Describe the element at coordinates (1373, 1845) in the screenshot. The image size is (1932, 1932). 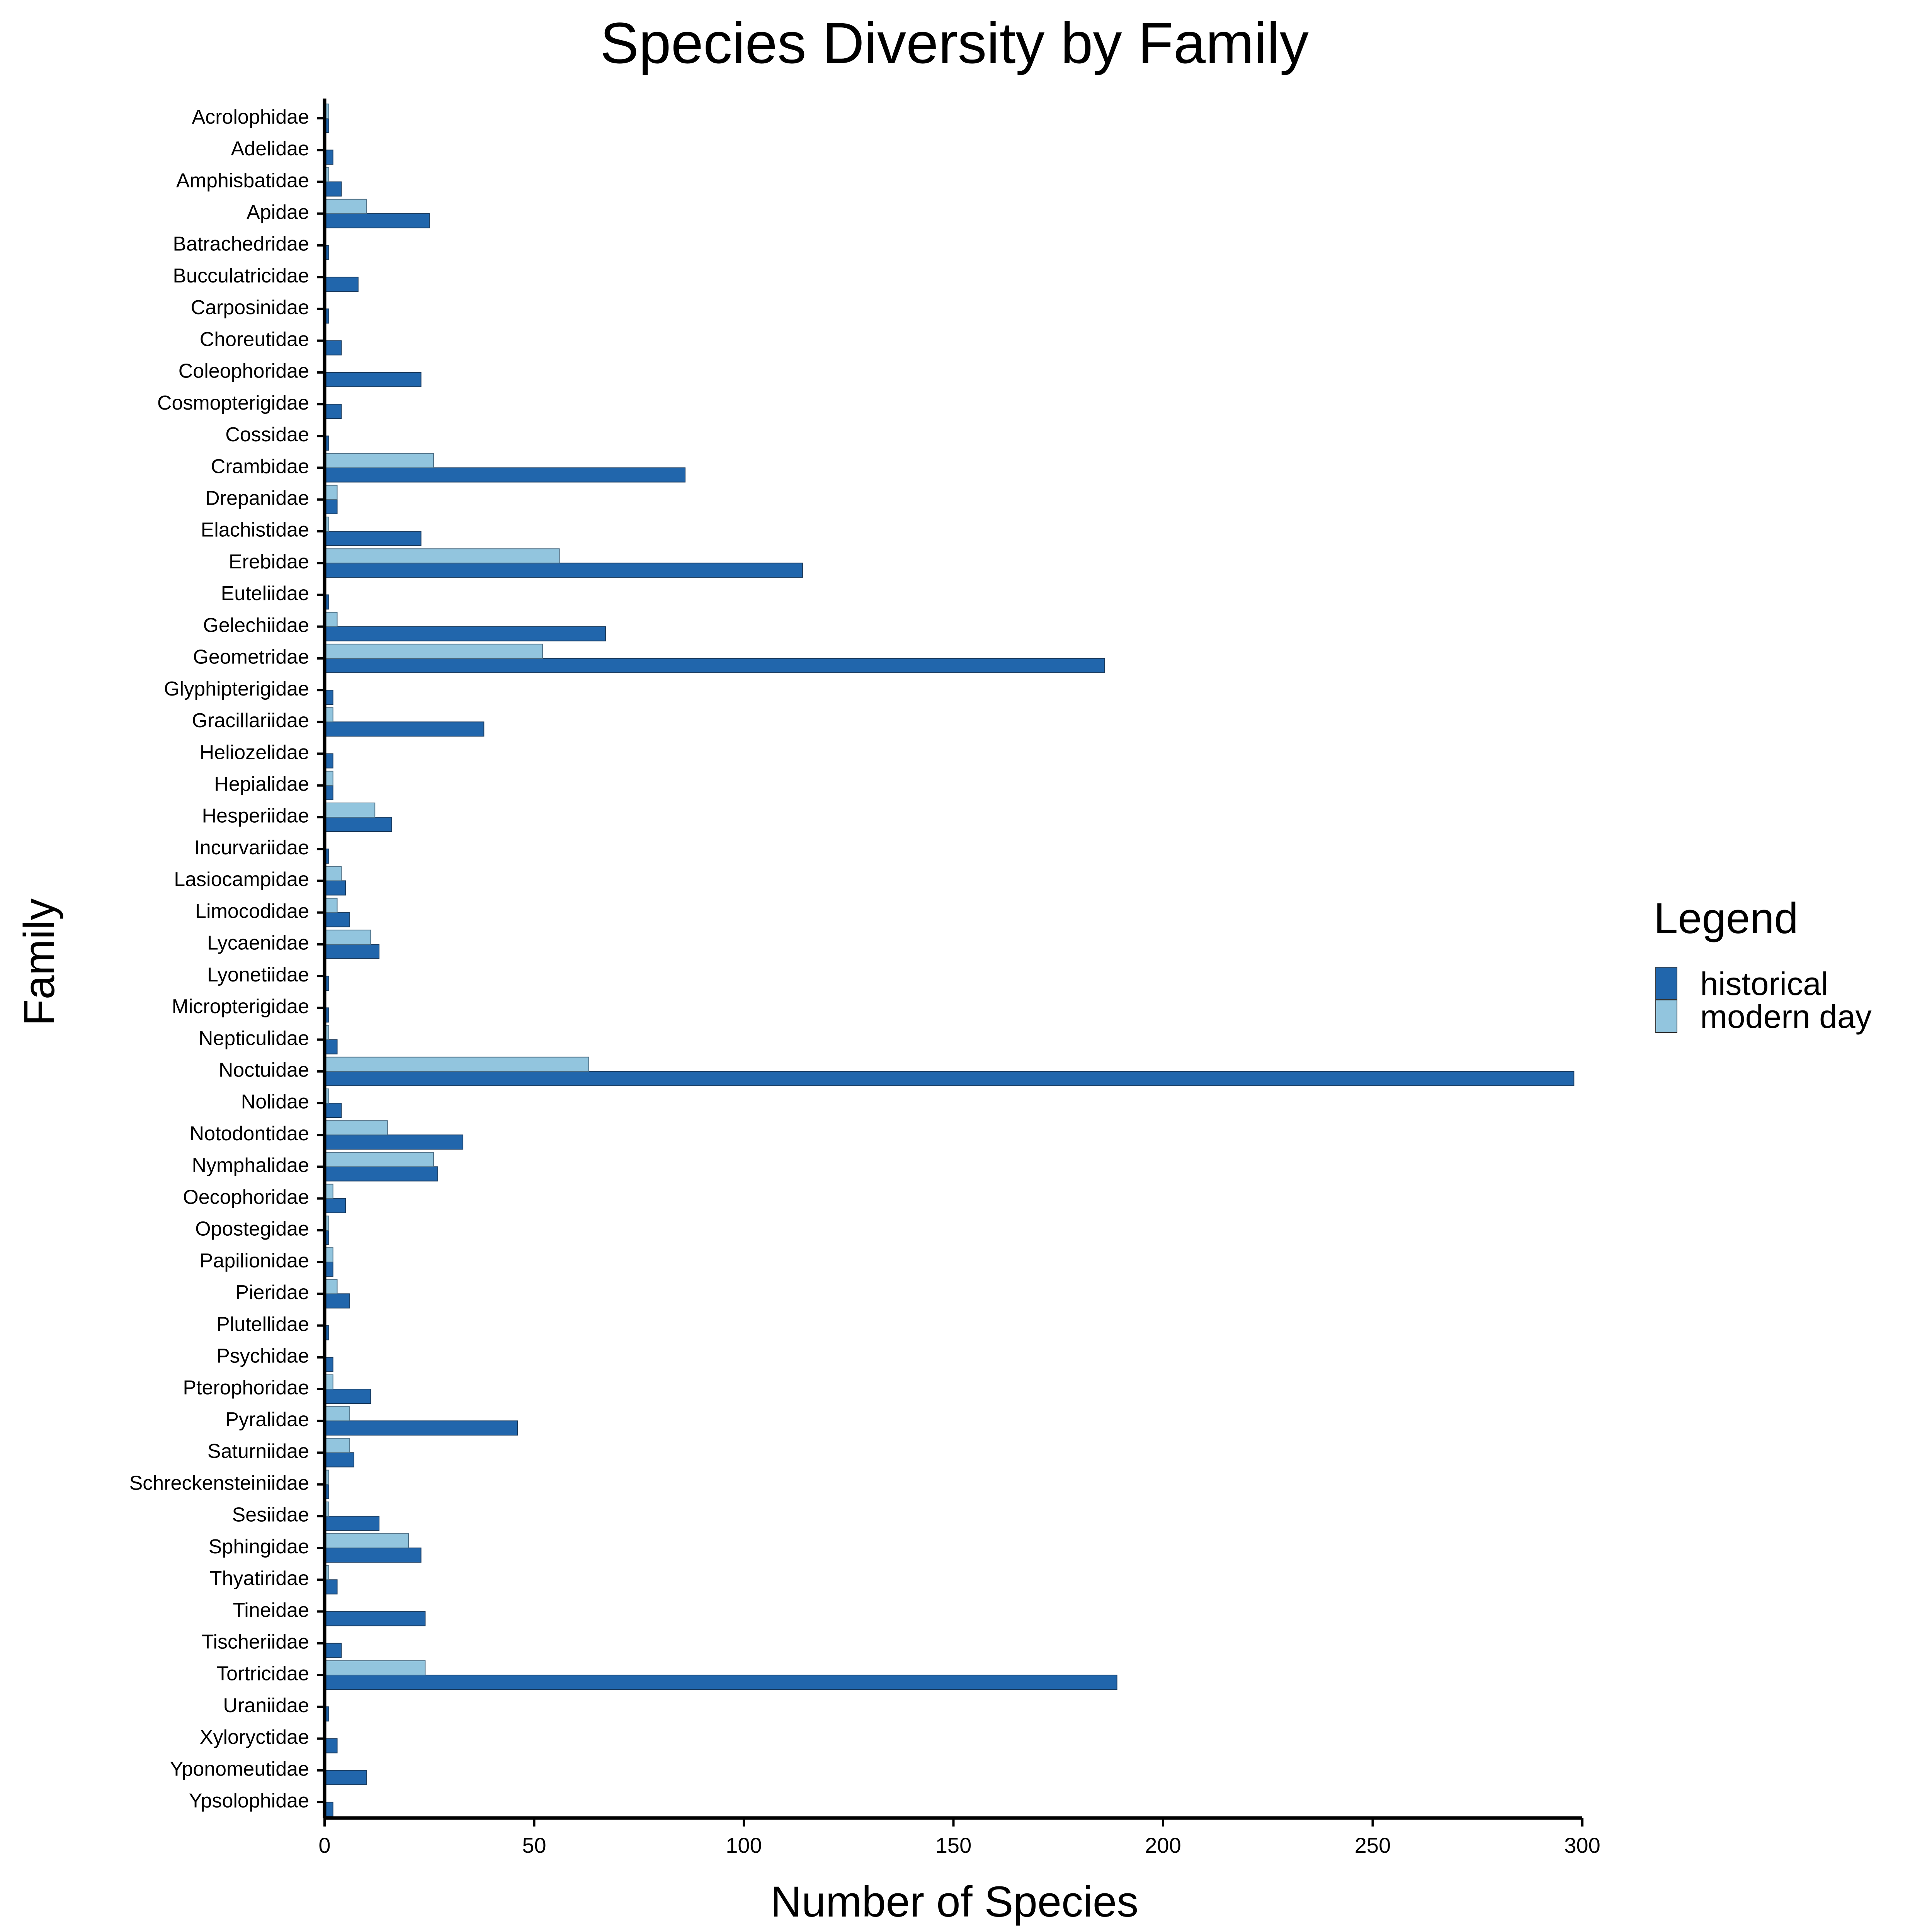
I see `x-tick-label: 250` at that location.